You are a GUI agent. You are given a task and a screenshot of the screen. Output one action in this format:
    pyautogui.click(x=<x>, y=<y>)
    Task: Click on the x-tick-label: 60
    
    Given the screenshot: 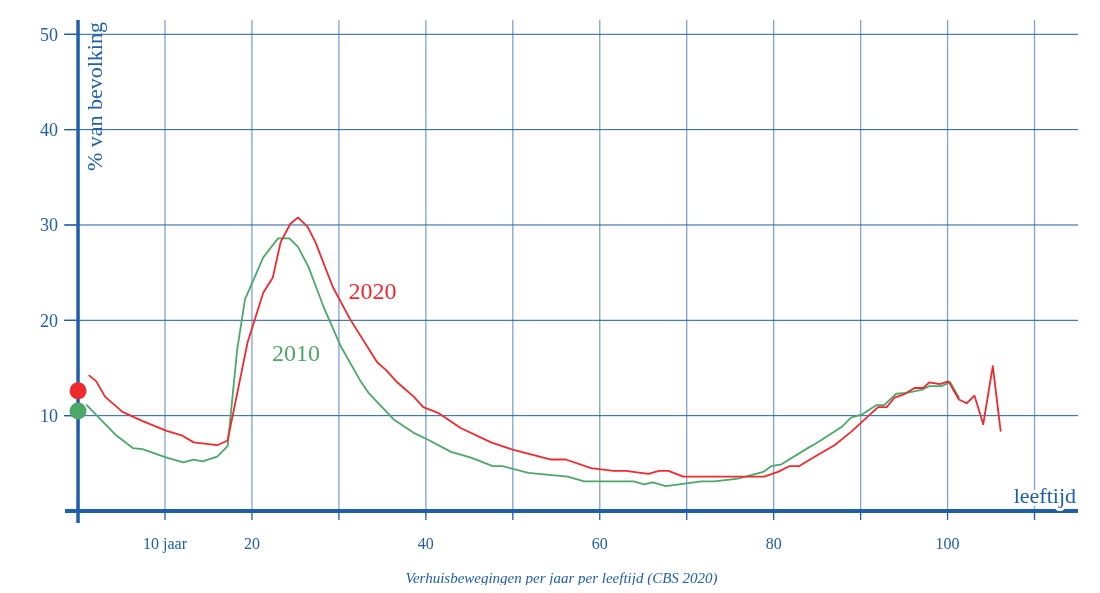 What is the action you would take?
    pyautogui.click(x=599, y=543)
    